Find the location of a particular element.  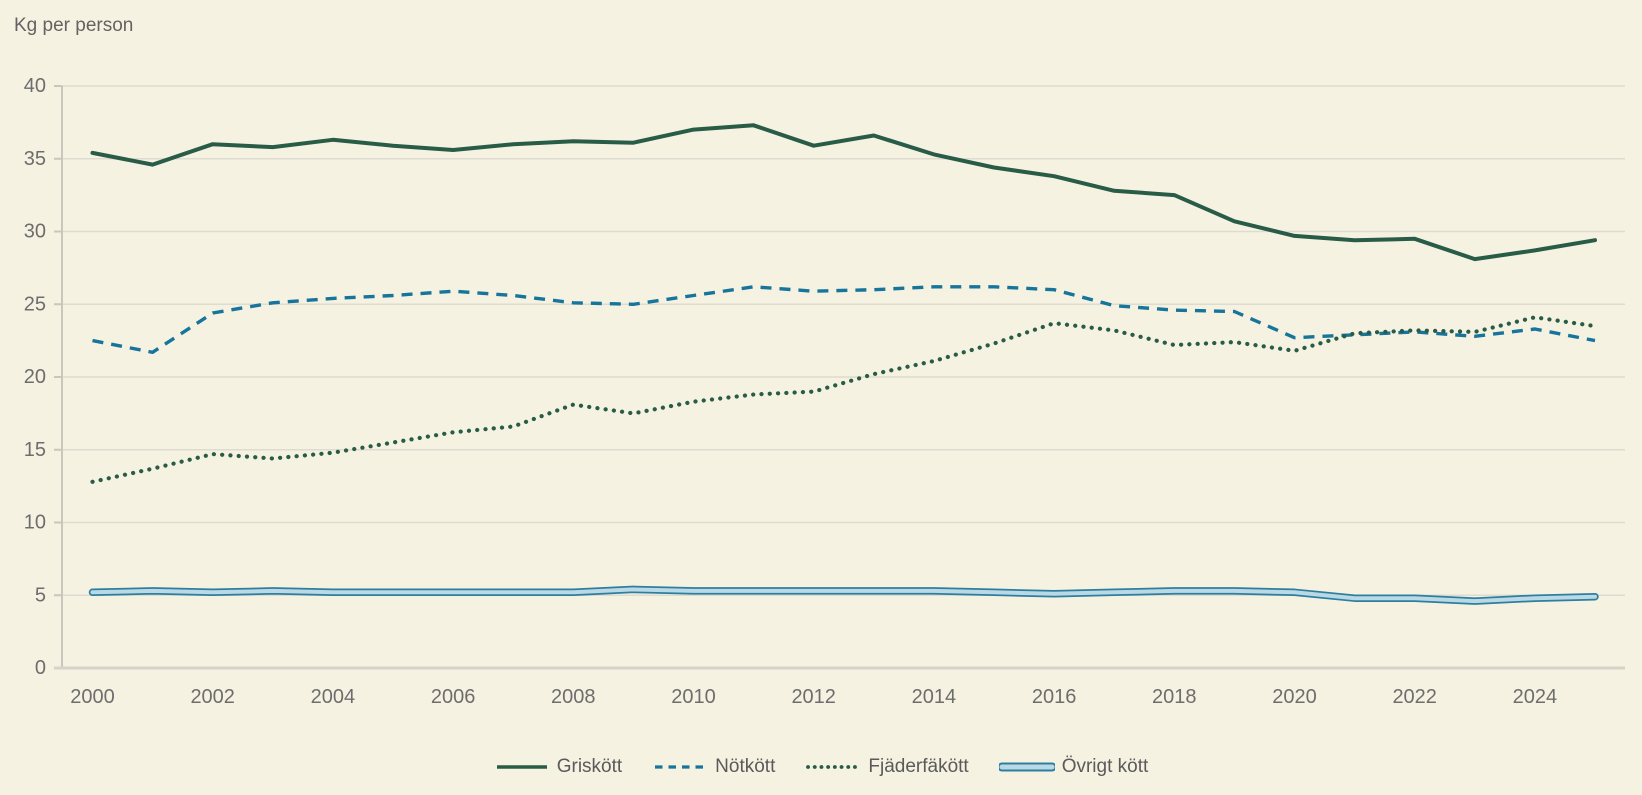

x-axis-label-2022: 2022 is located at coordinates (1414, 697).